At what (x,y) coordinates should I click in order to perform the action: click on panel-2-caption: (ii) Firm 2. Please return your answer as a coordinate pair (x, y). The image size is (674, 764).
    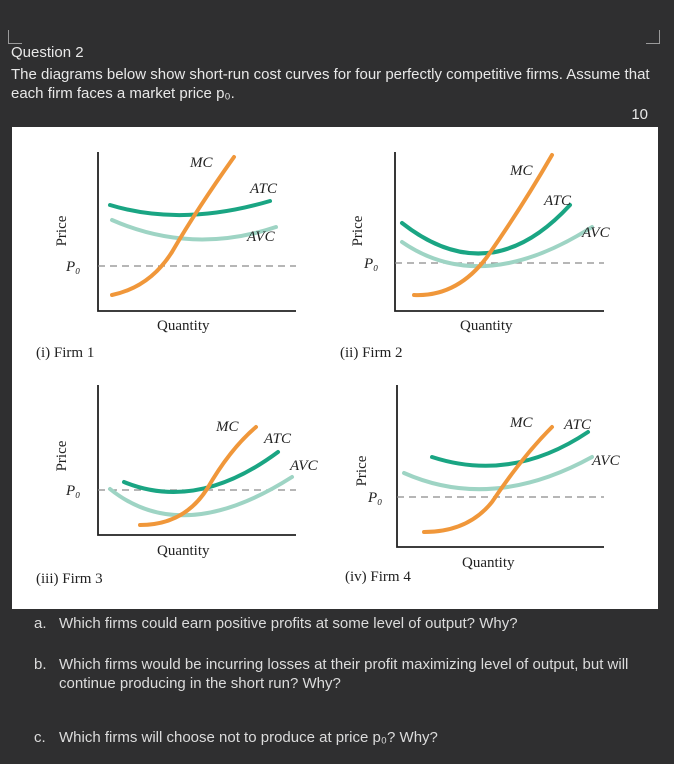
    Looking at the image, I should click on (371, 353).